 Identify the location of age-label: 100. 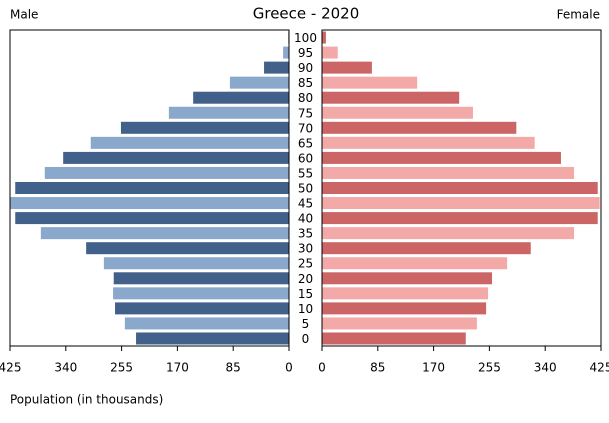
(305, 38).